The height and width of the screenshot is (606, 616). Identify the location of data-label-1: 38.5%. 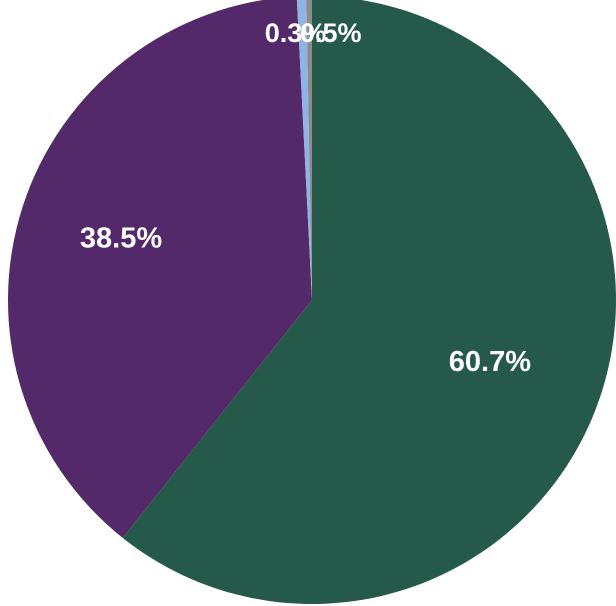
(121, 239).